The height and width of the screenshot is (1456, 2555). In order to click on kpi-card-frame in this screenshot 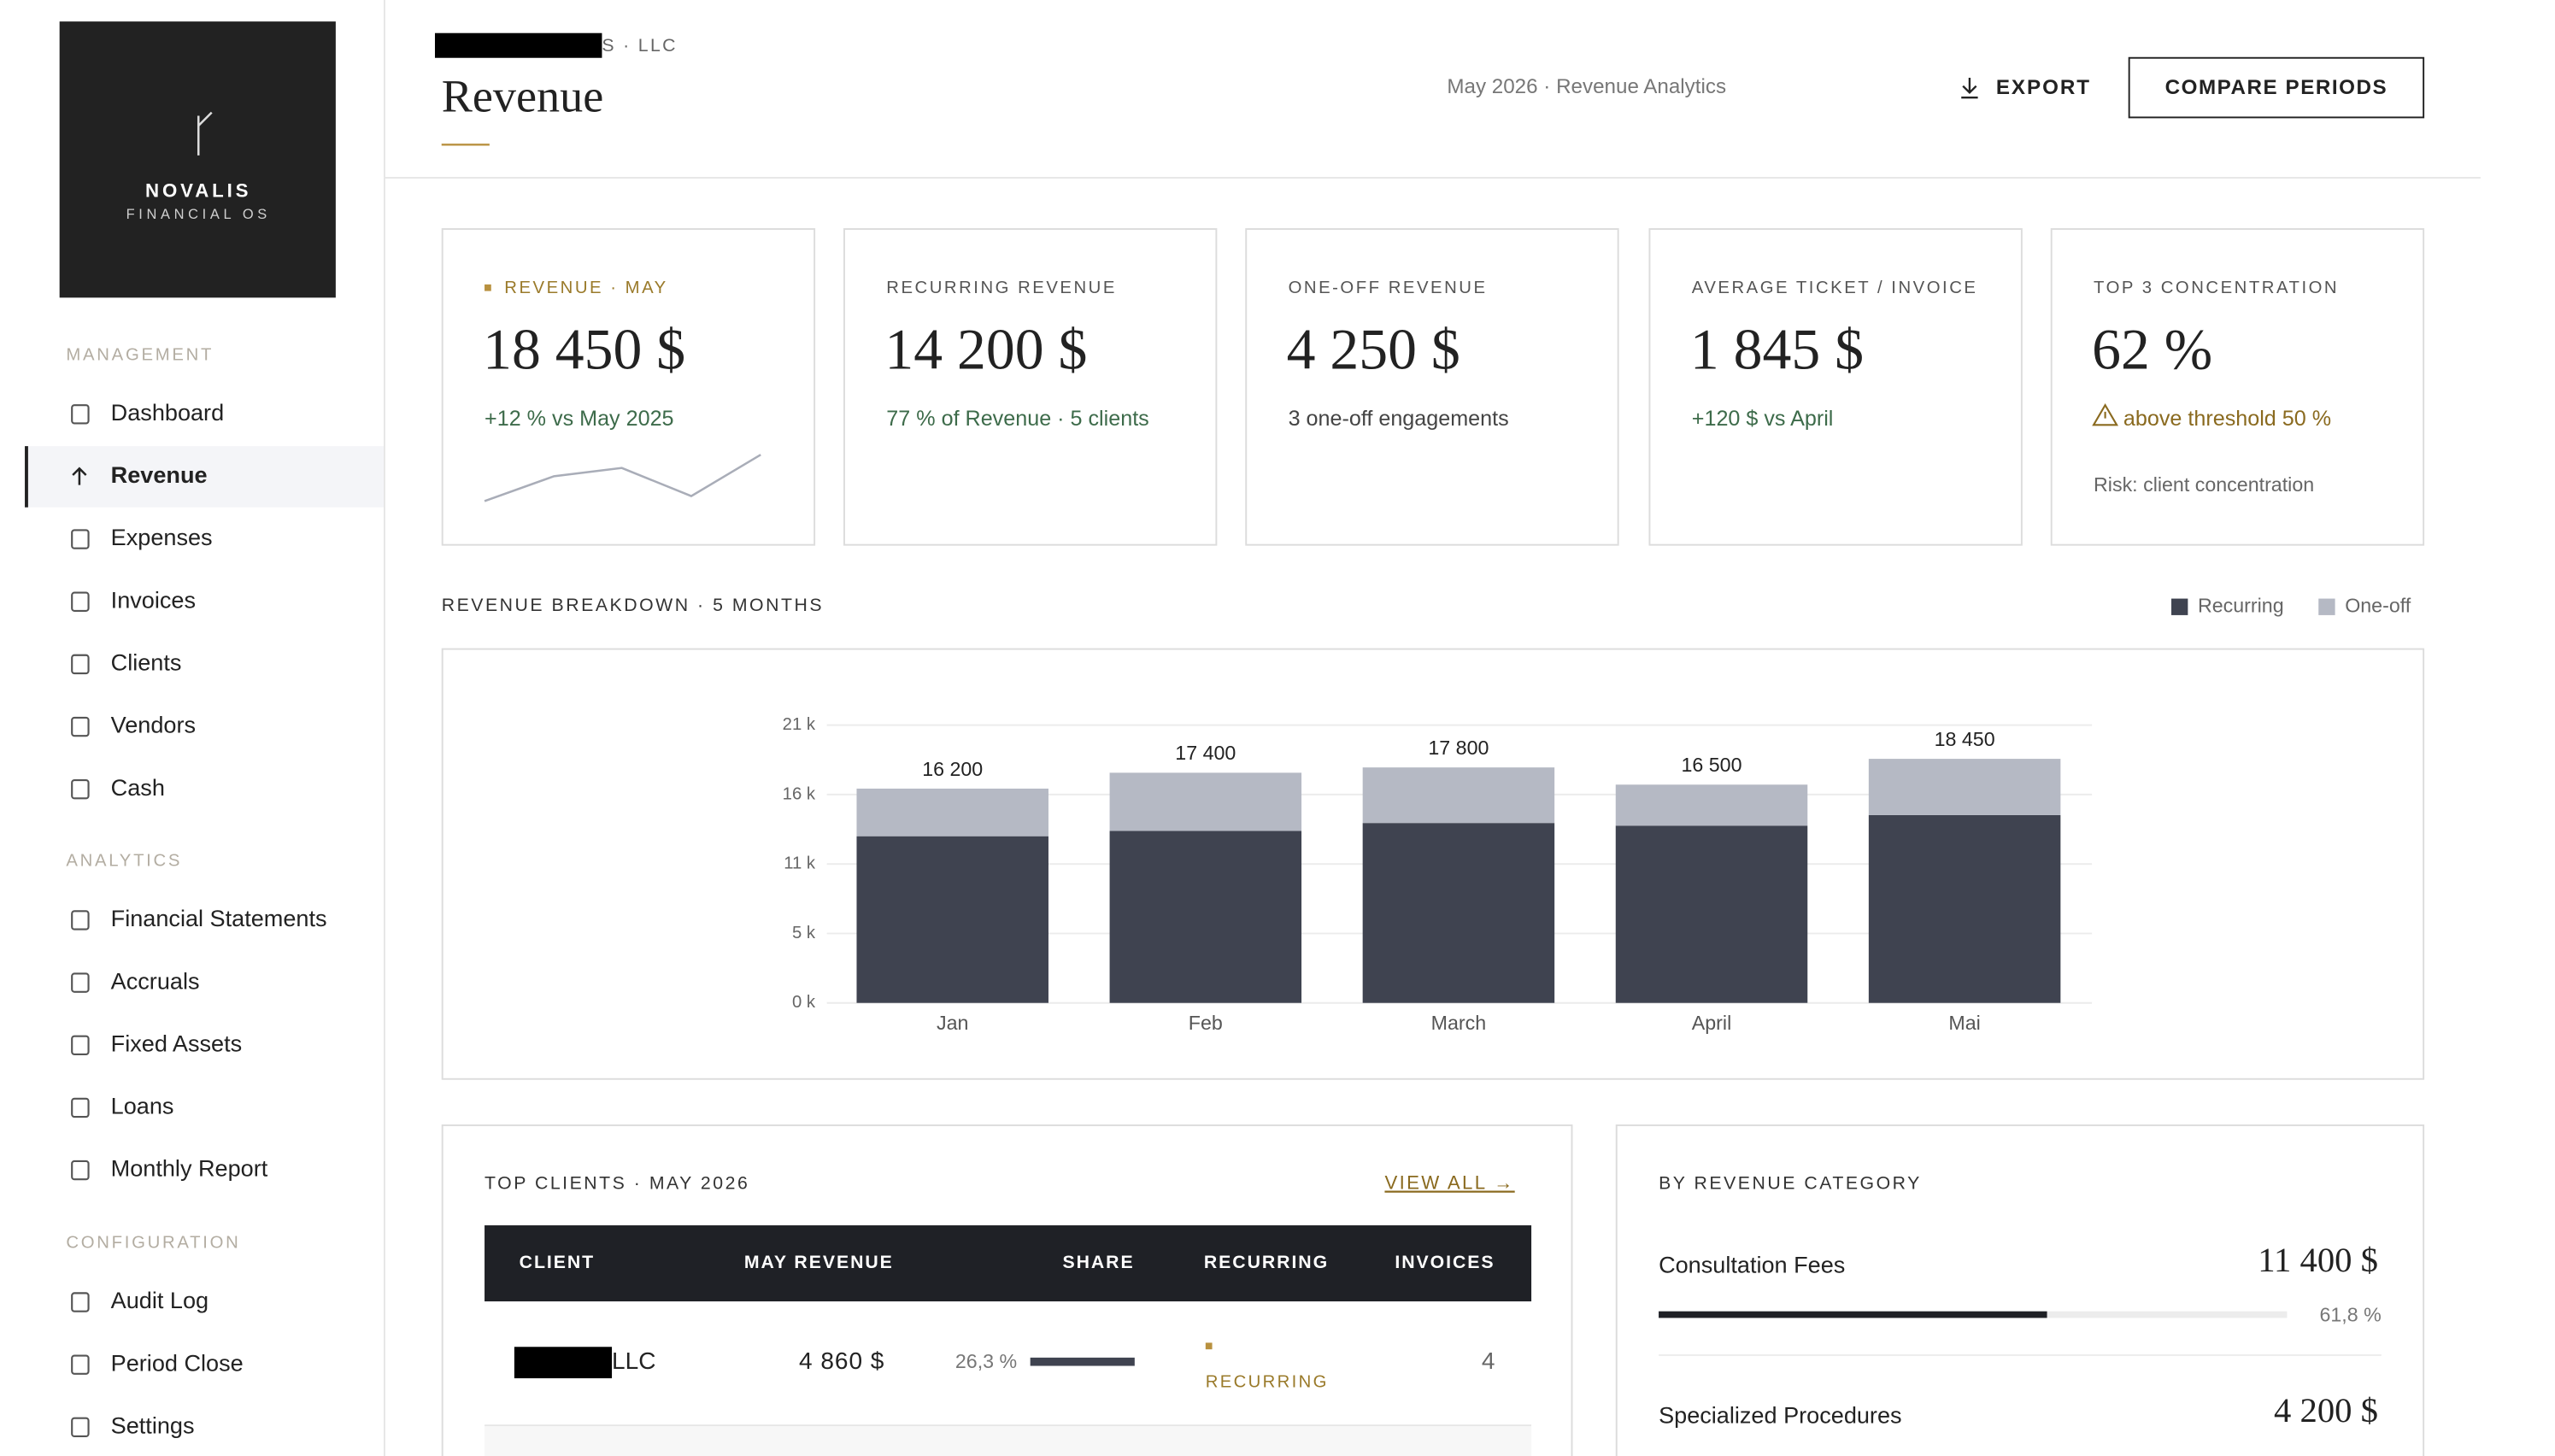, I will do `click(2237, 387)`.